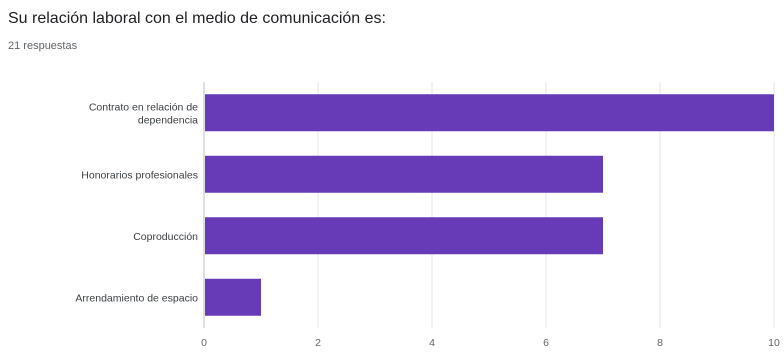  What do you see at coordinates (143, 107) in the screenshot?
I see `category-label: Contrato en relación de` at bounding box center [143, 107].